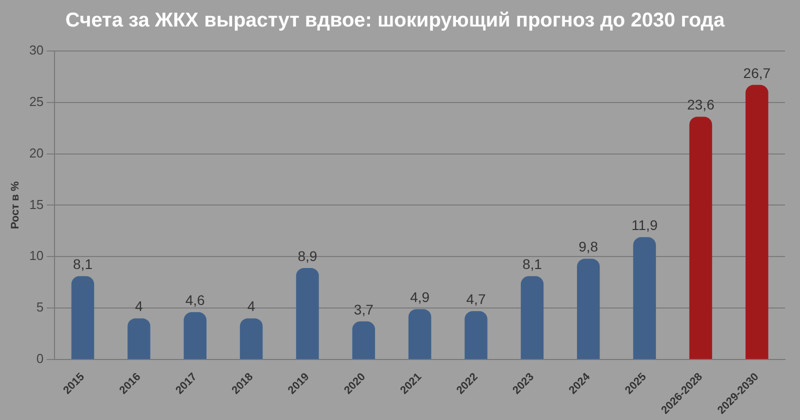 This screenshot has height=420, width=800. Describe the element at coordinates (364, 309) in the screenshot. I see `data-label: 3,7` at that location.